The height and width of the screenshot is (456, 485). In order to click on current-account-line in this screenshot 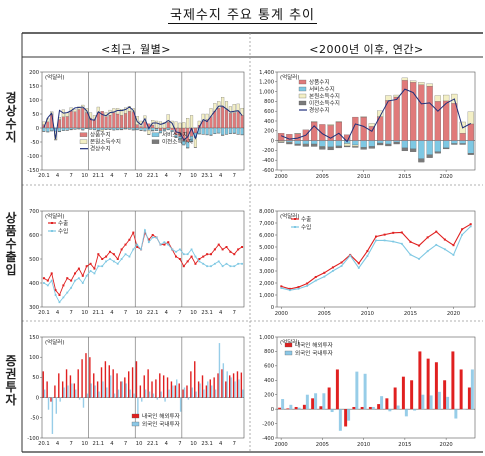, I will do `click(376, 115)`.